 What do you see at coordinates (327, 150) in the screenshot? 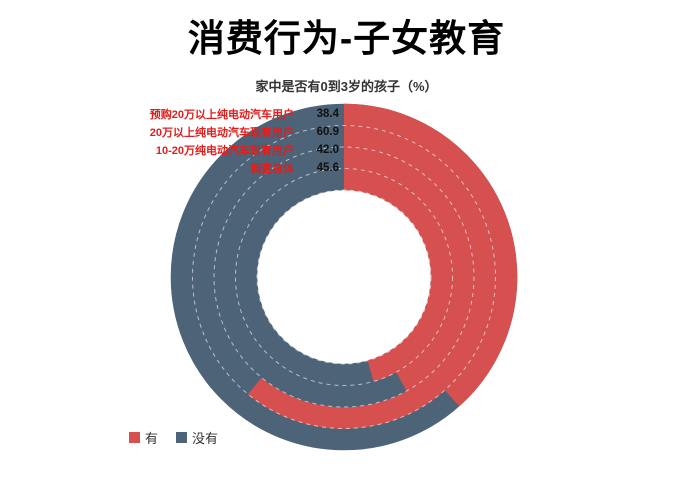
I see `ring-label-value: 42.0` at bounding box center [327, 150].